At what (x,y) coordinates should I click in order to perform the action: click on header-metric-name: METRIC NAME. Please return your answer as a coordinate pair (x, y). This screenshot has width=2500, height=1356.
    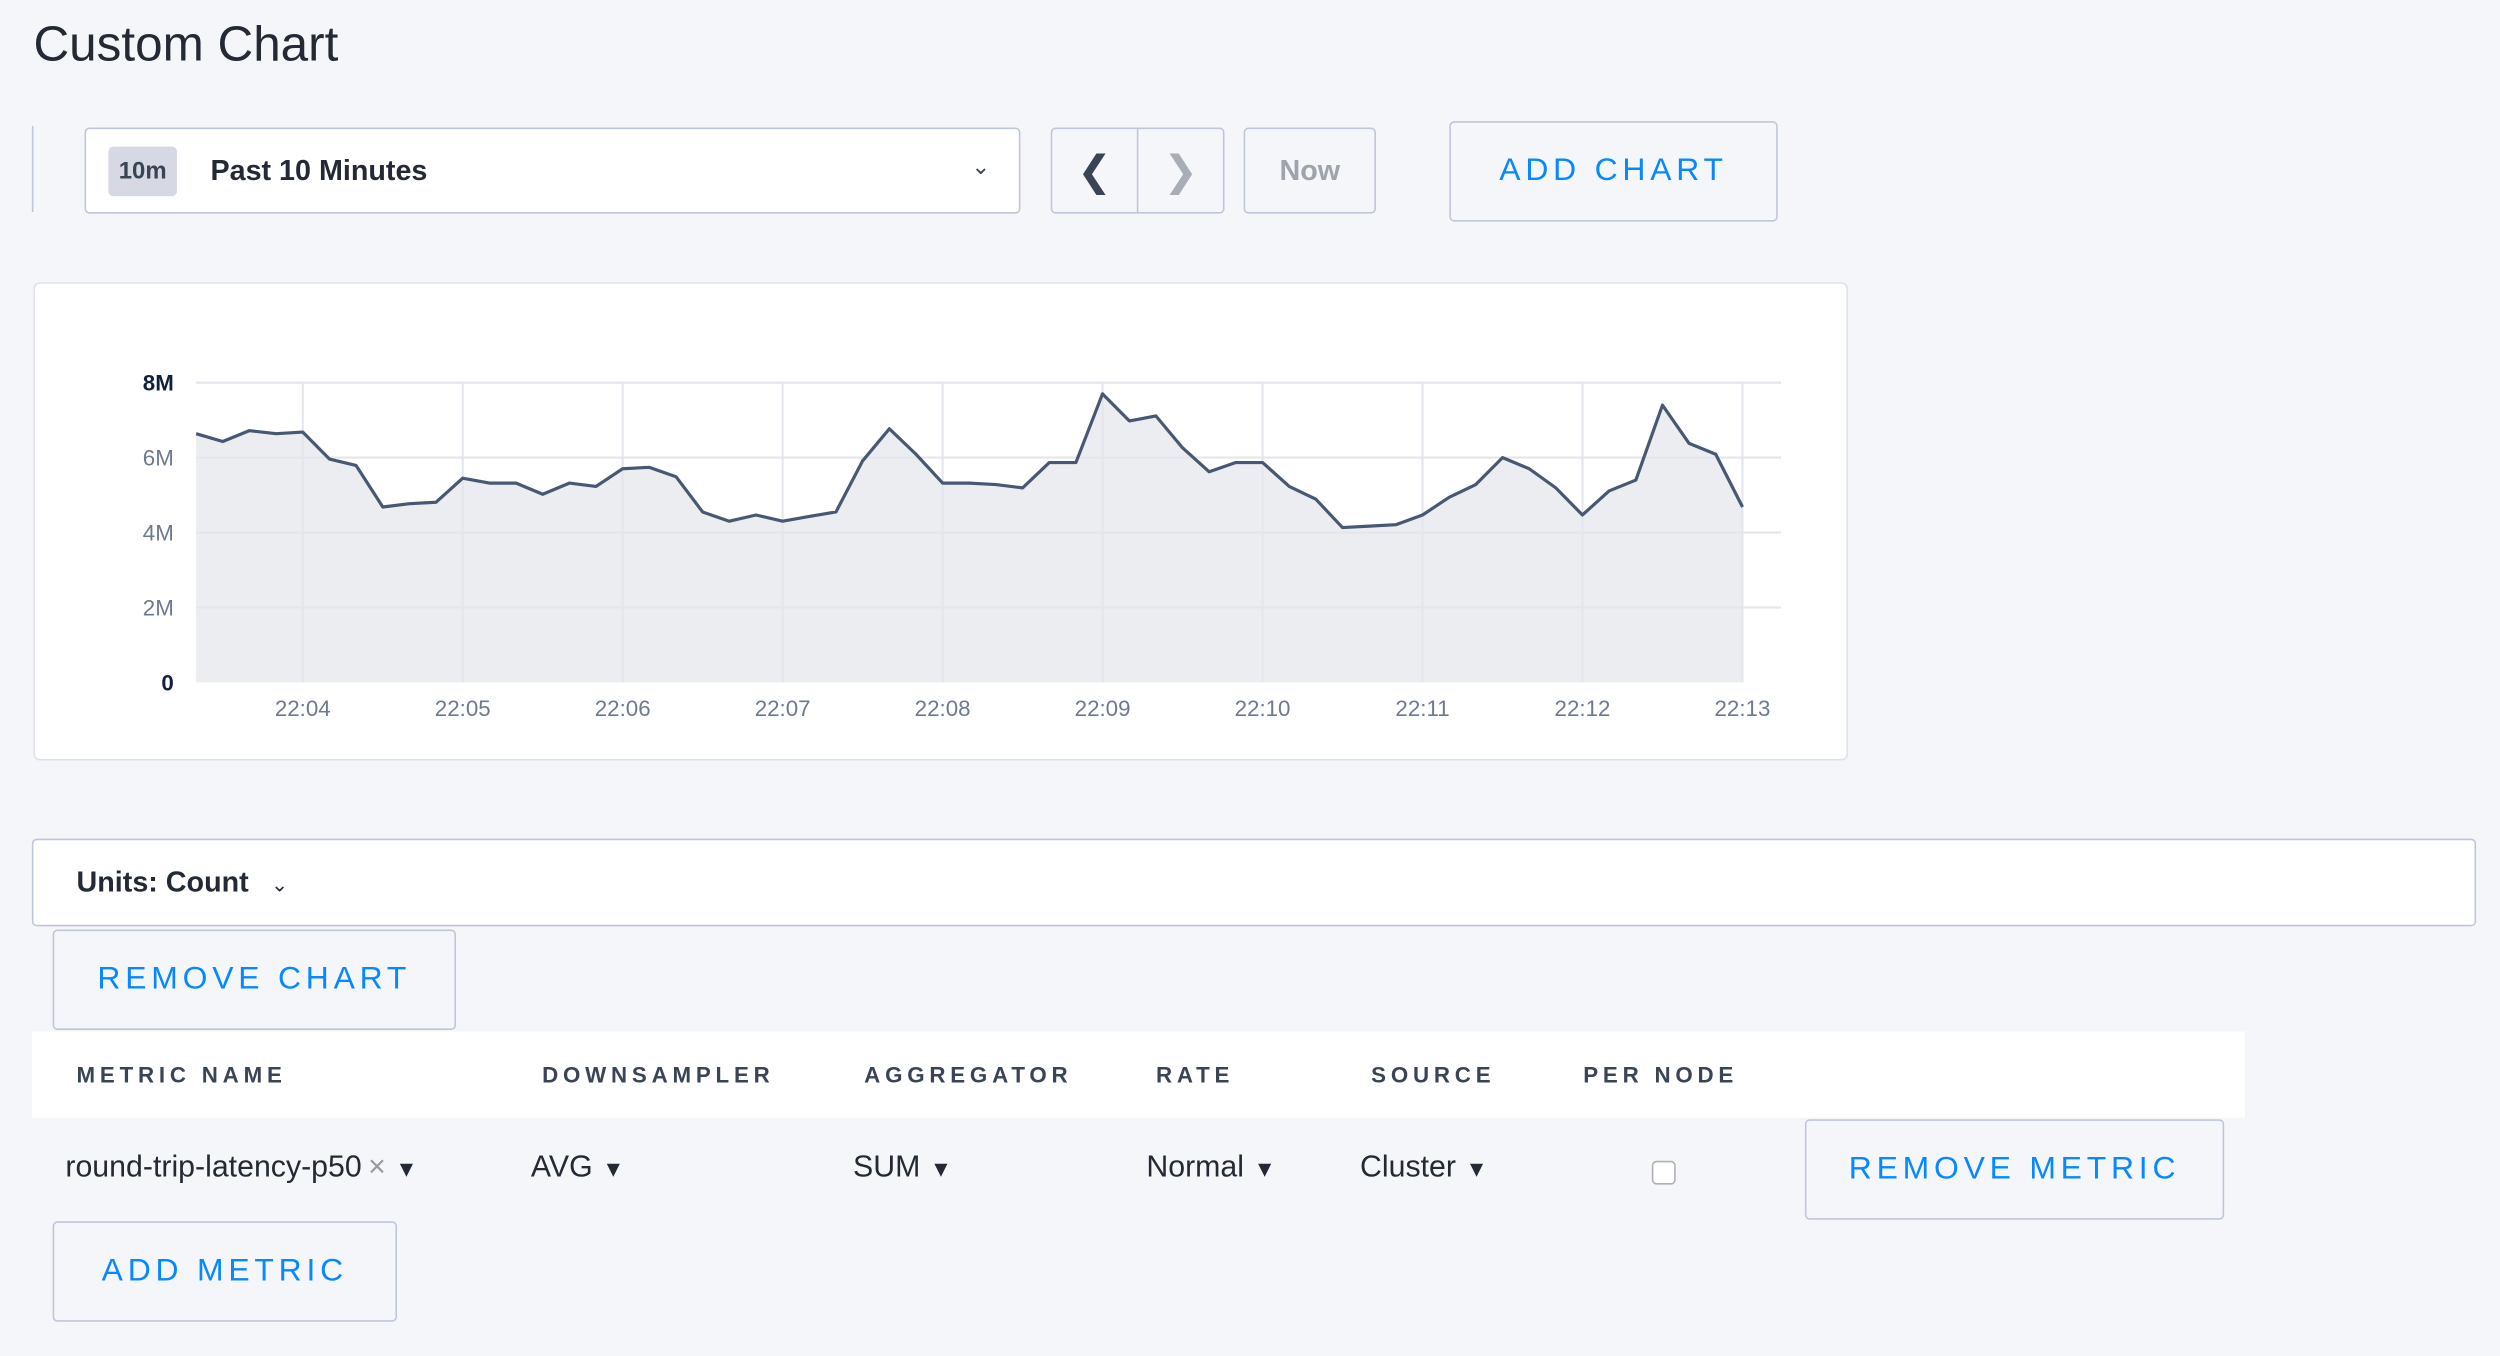
    Looking at the image, I should click on (181, 1074).